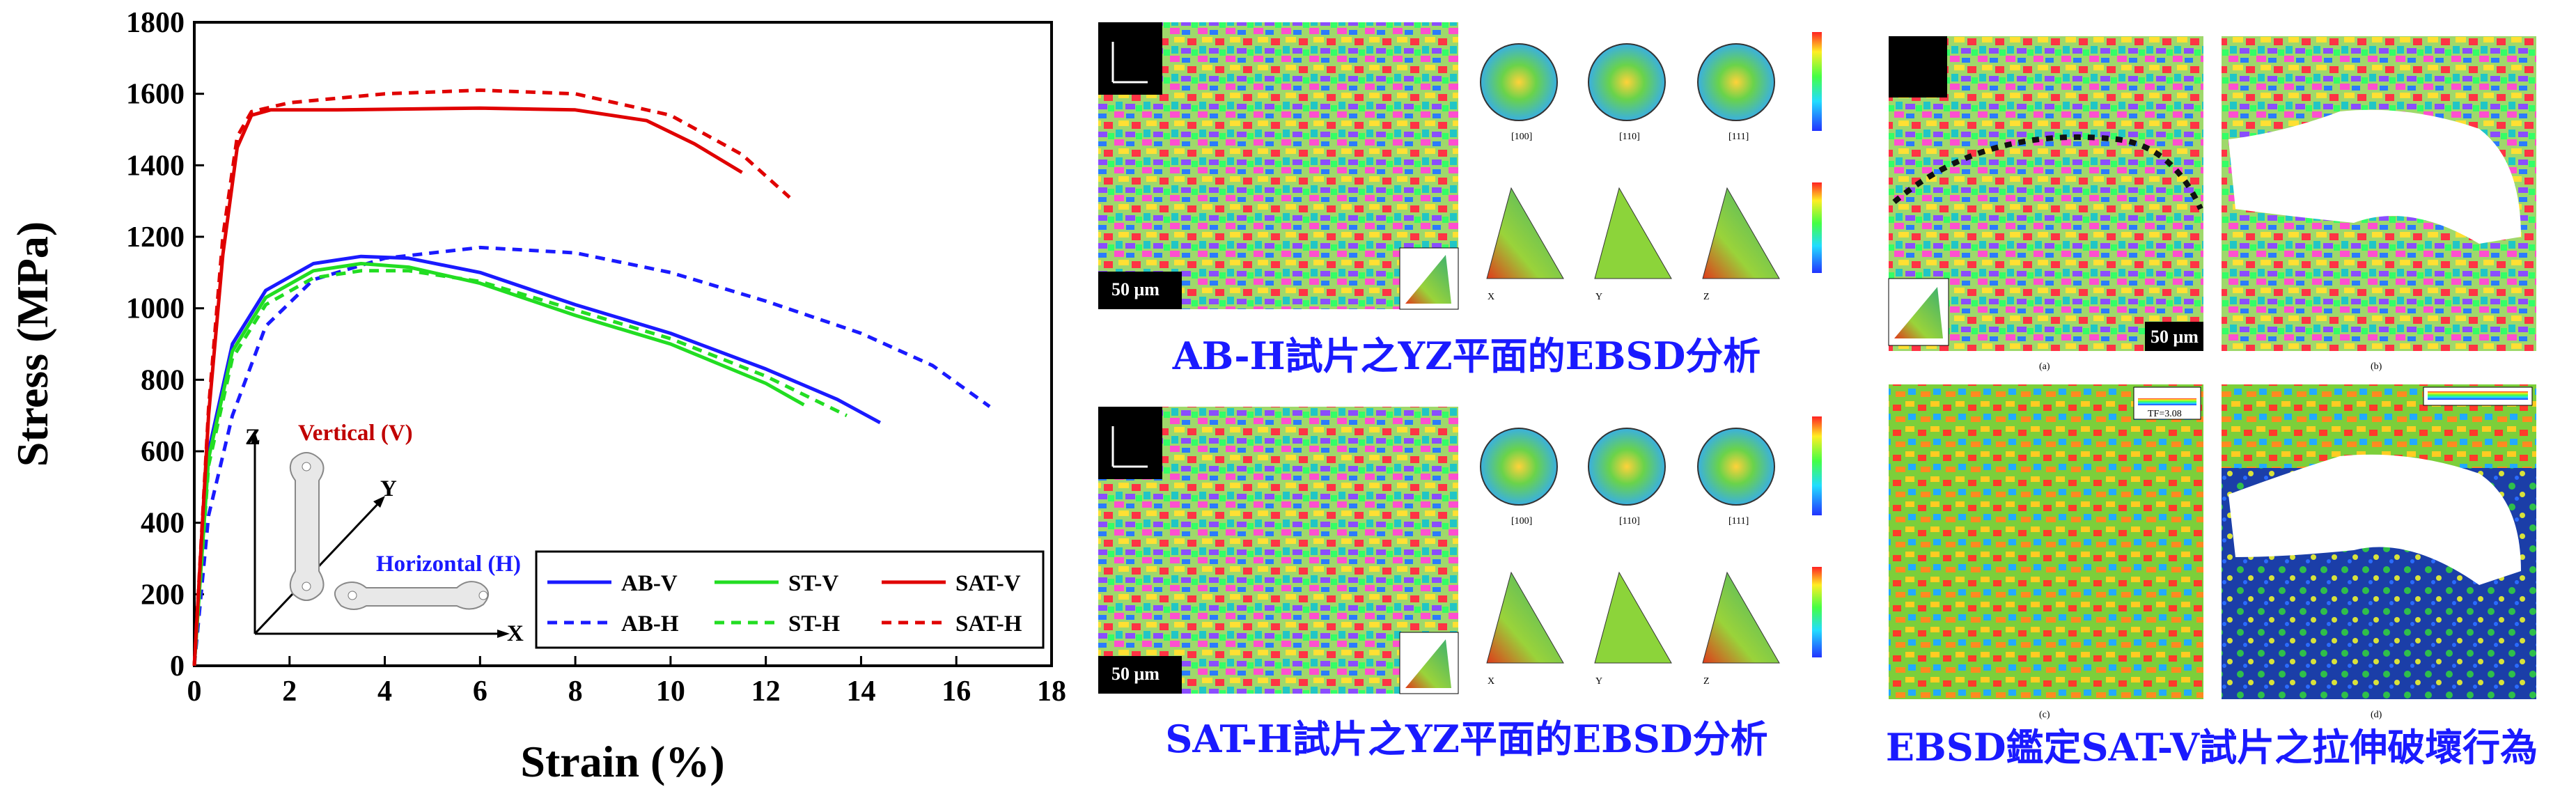 Image resolution: width=2576 pixels, height=796 pixels. I want to click on panel-a-scale-bar: 50 μm, so click(2174, 337).